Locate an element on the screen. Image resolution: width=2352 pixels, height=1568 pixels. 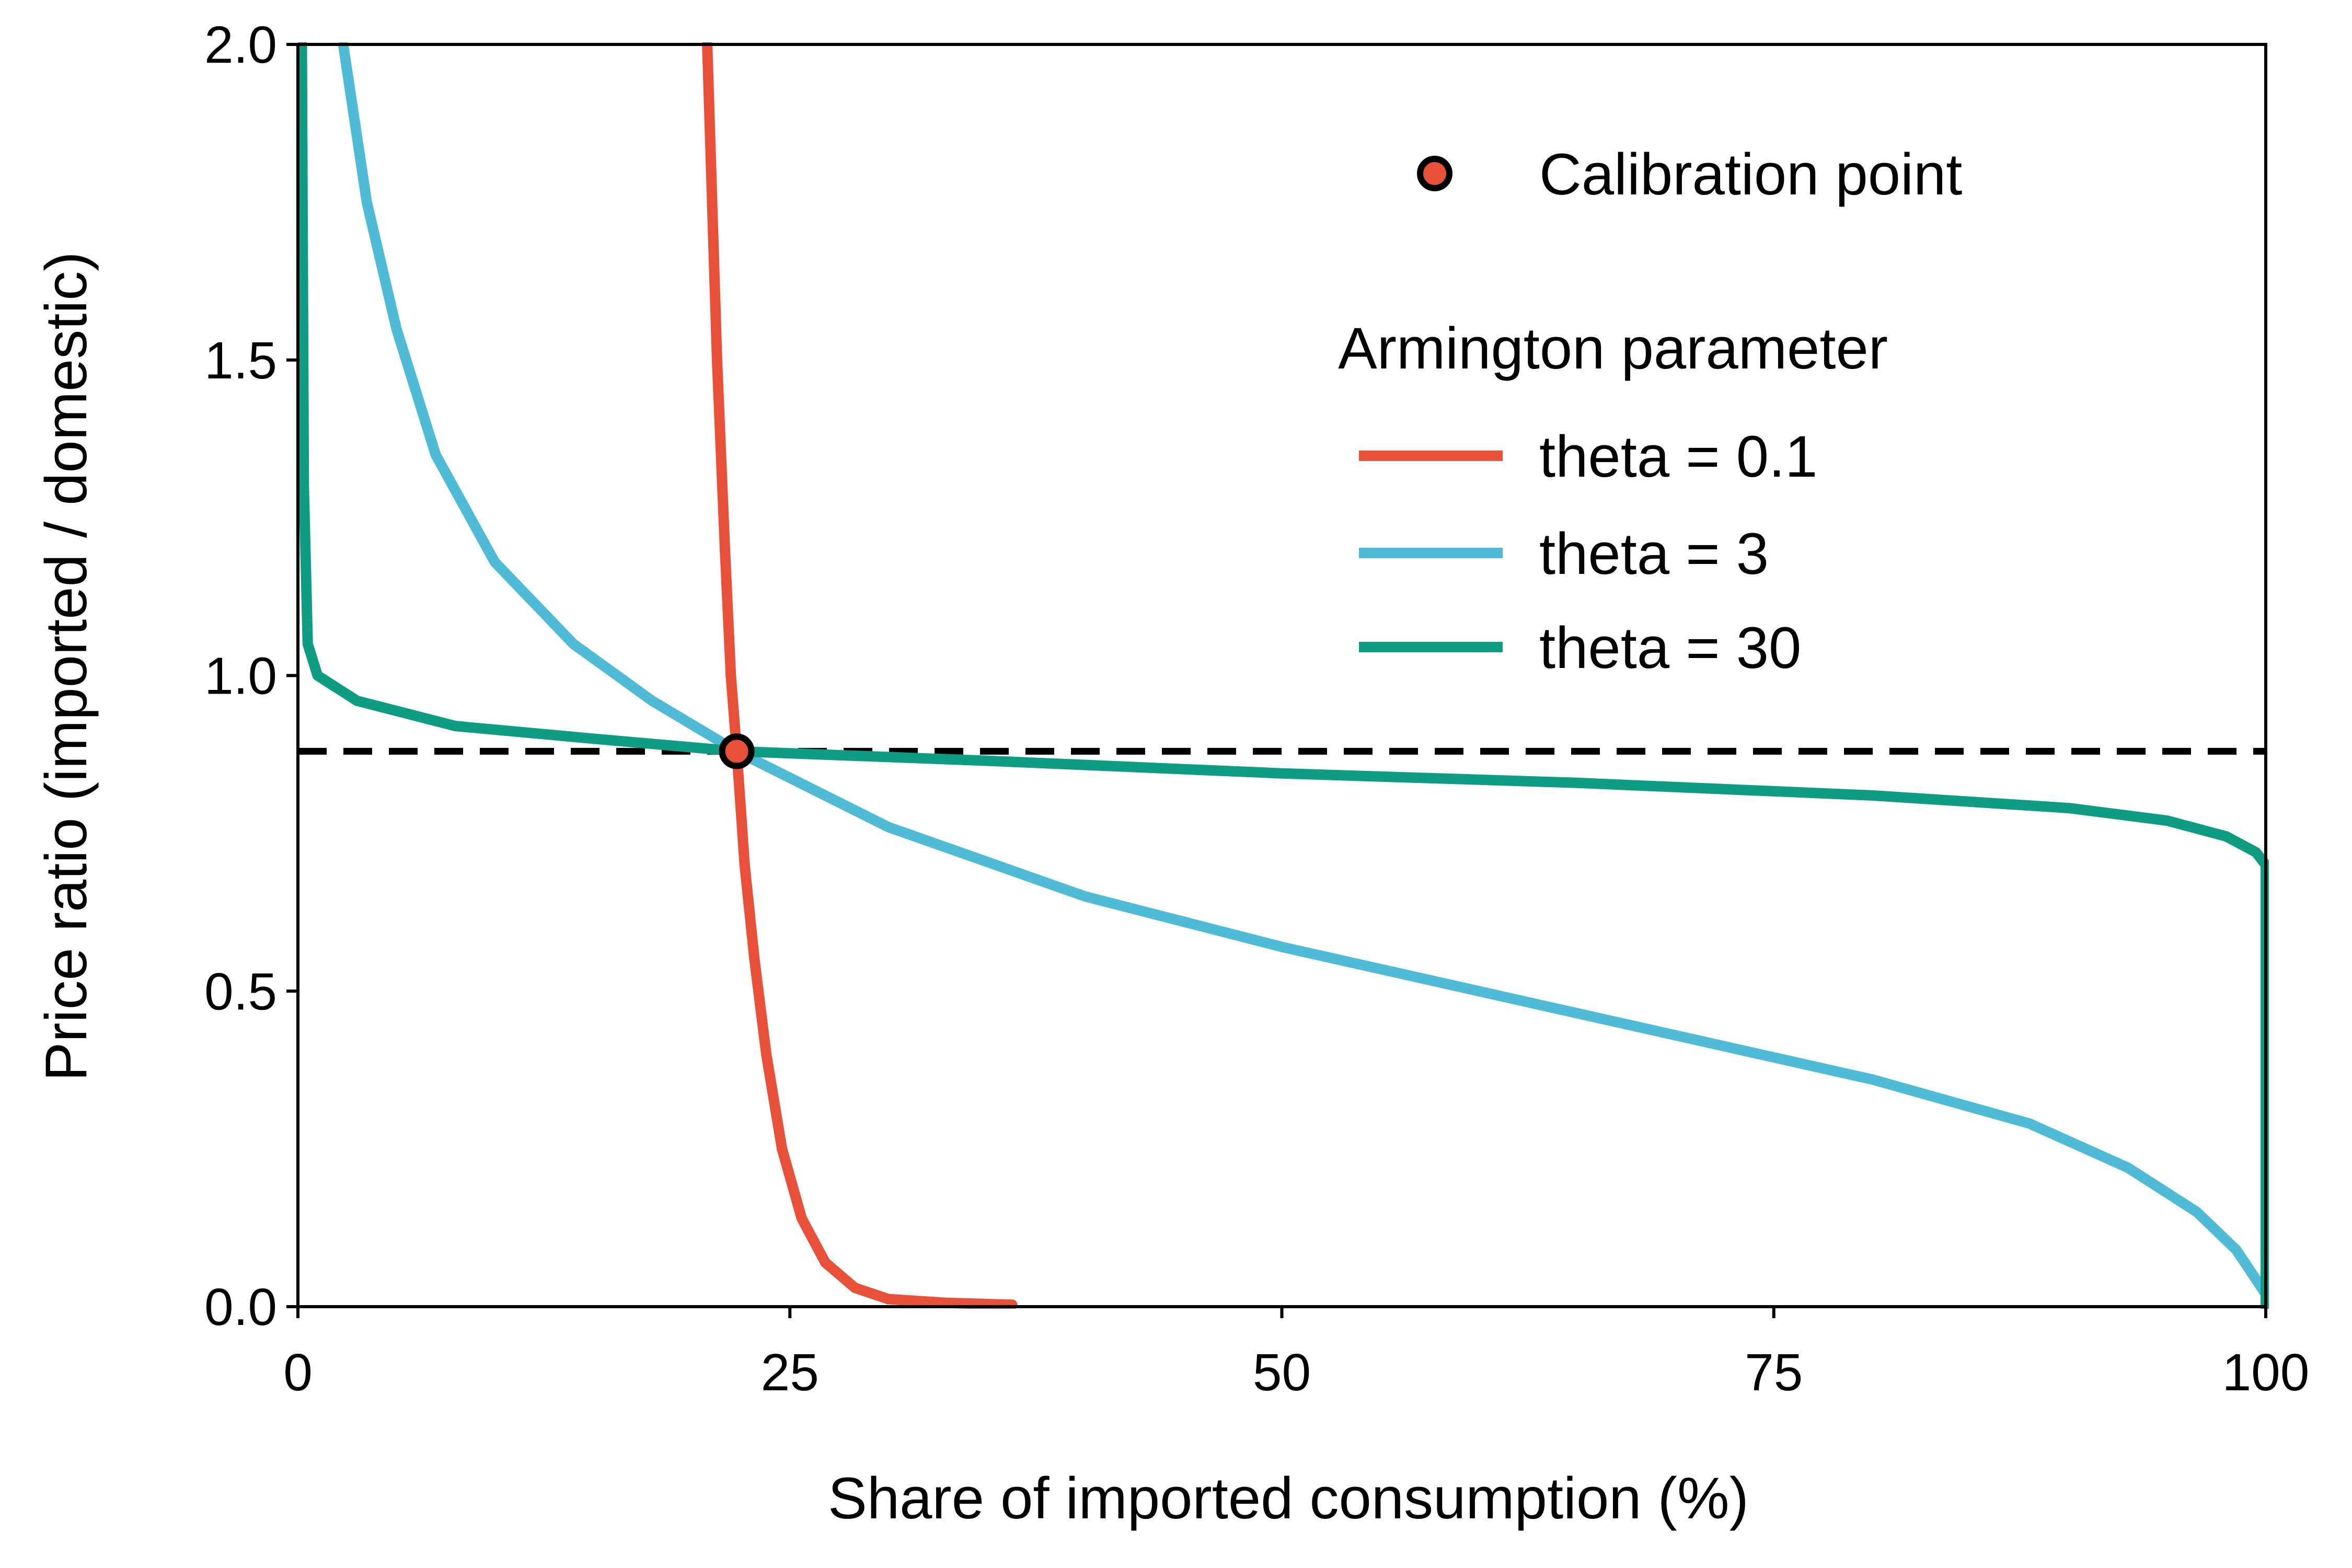
x-axis-title: Share of imported consumption (%) is located at coordinates (1288, 1498).